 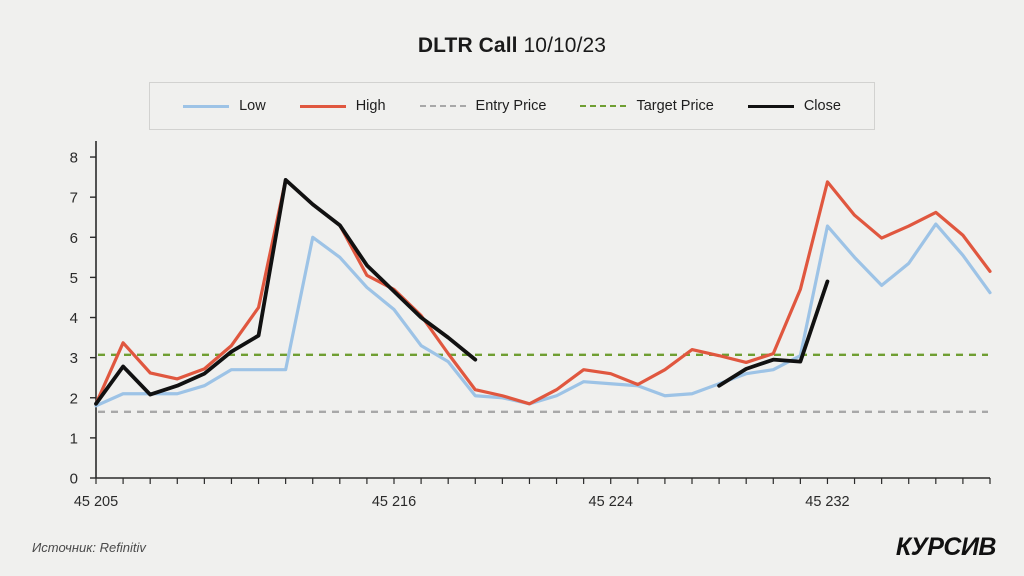 I want to click on y-tick-label: 7, so click(x=74, y=198).